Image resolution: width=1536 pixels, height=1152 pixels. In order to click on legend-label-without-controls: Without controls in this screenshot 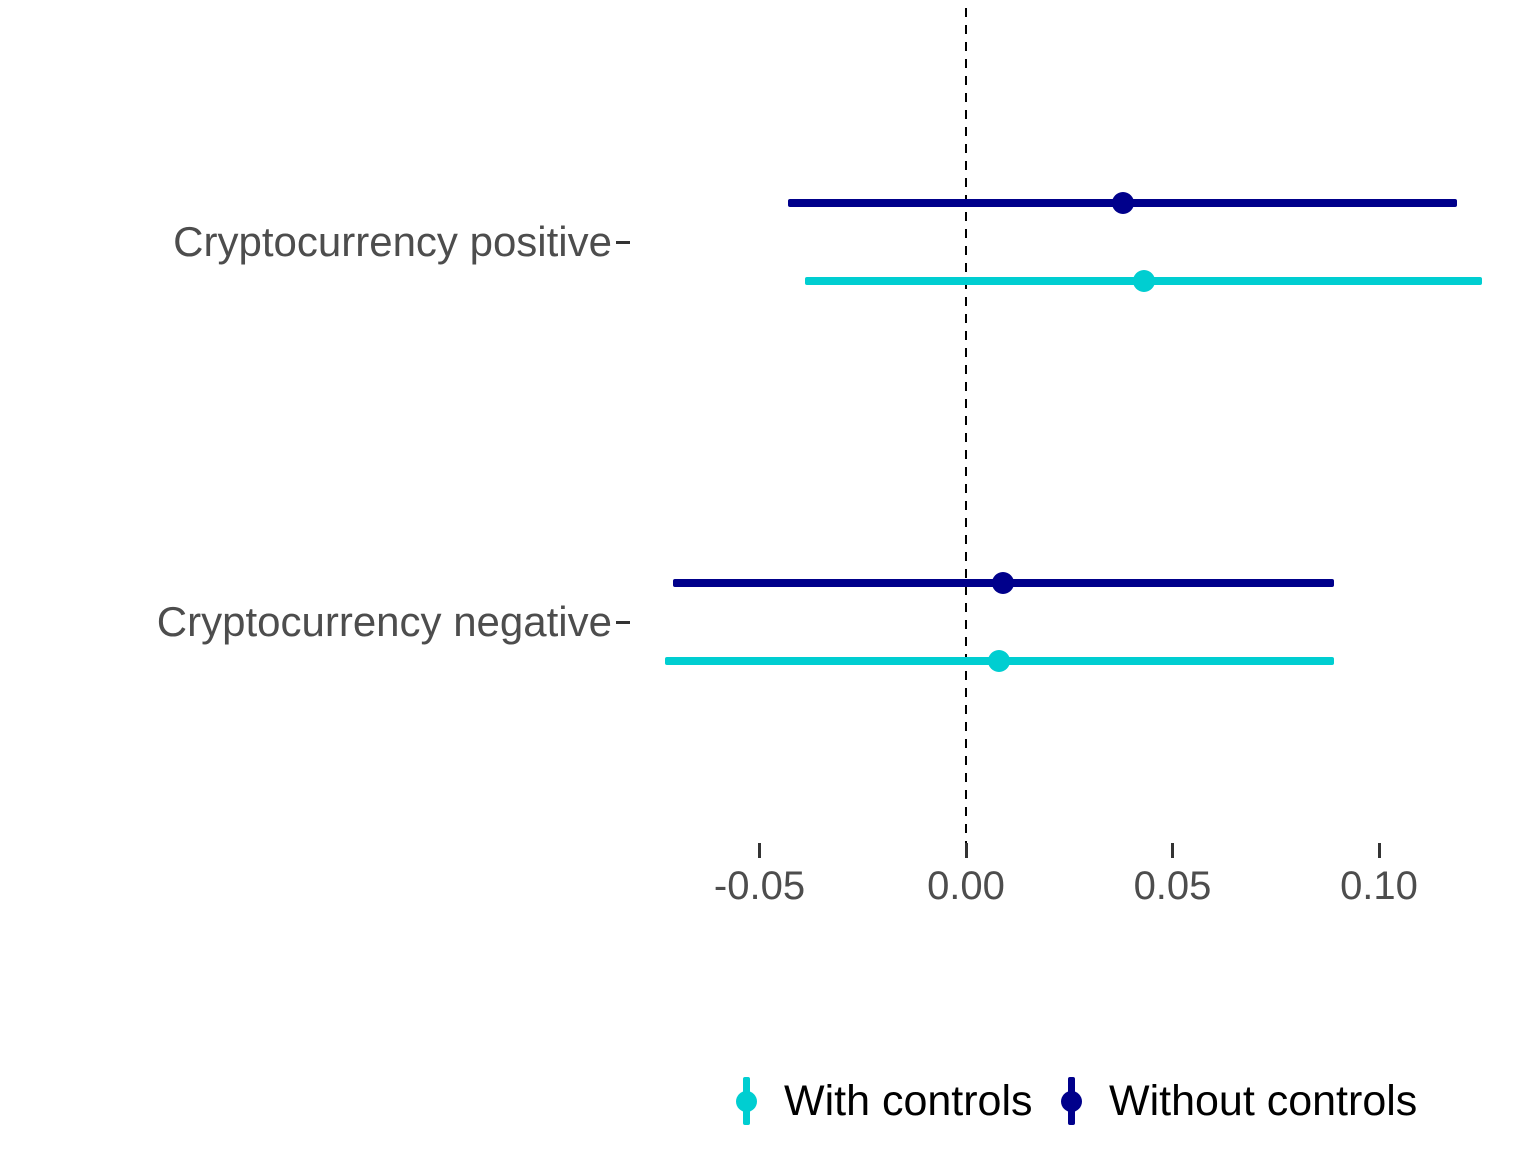, I will do `click(1263, 1101)`.